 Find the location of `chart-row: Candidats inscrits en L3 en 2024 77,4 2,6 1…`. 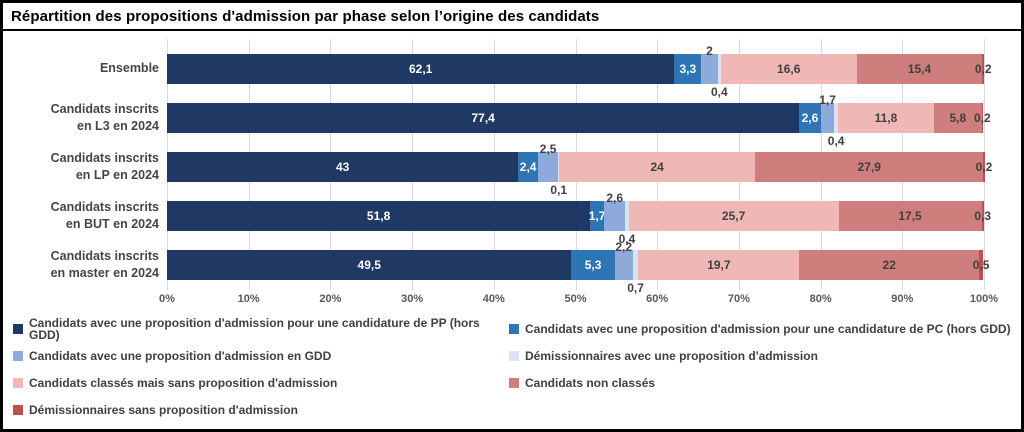

chart-row: Candidats inscrits en L3 en 2024 77,4 2,6 1… is located at coordinates (497, 120).